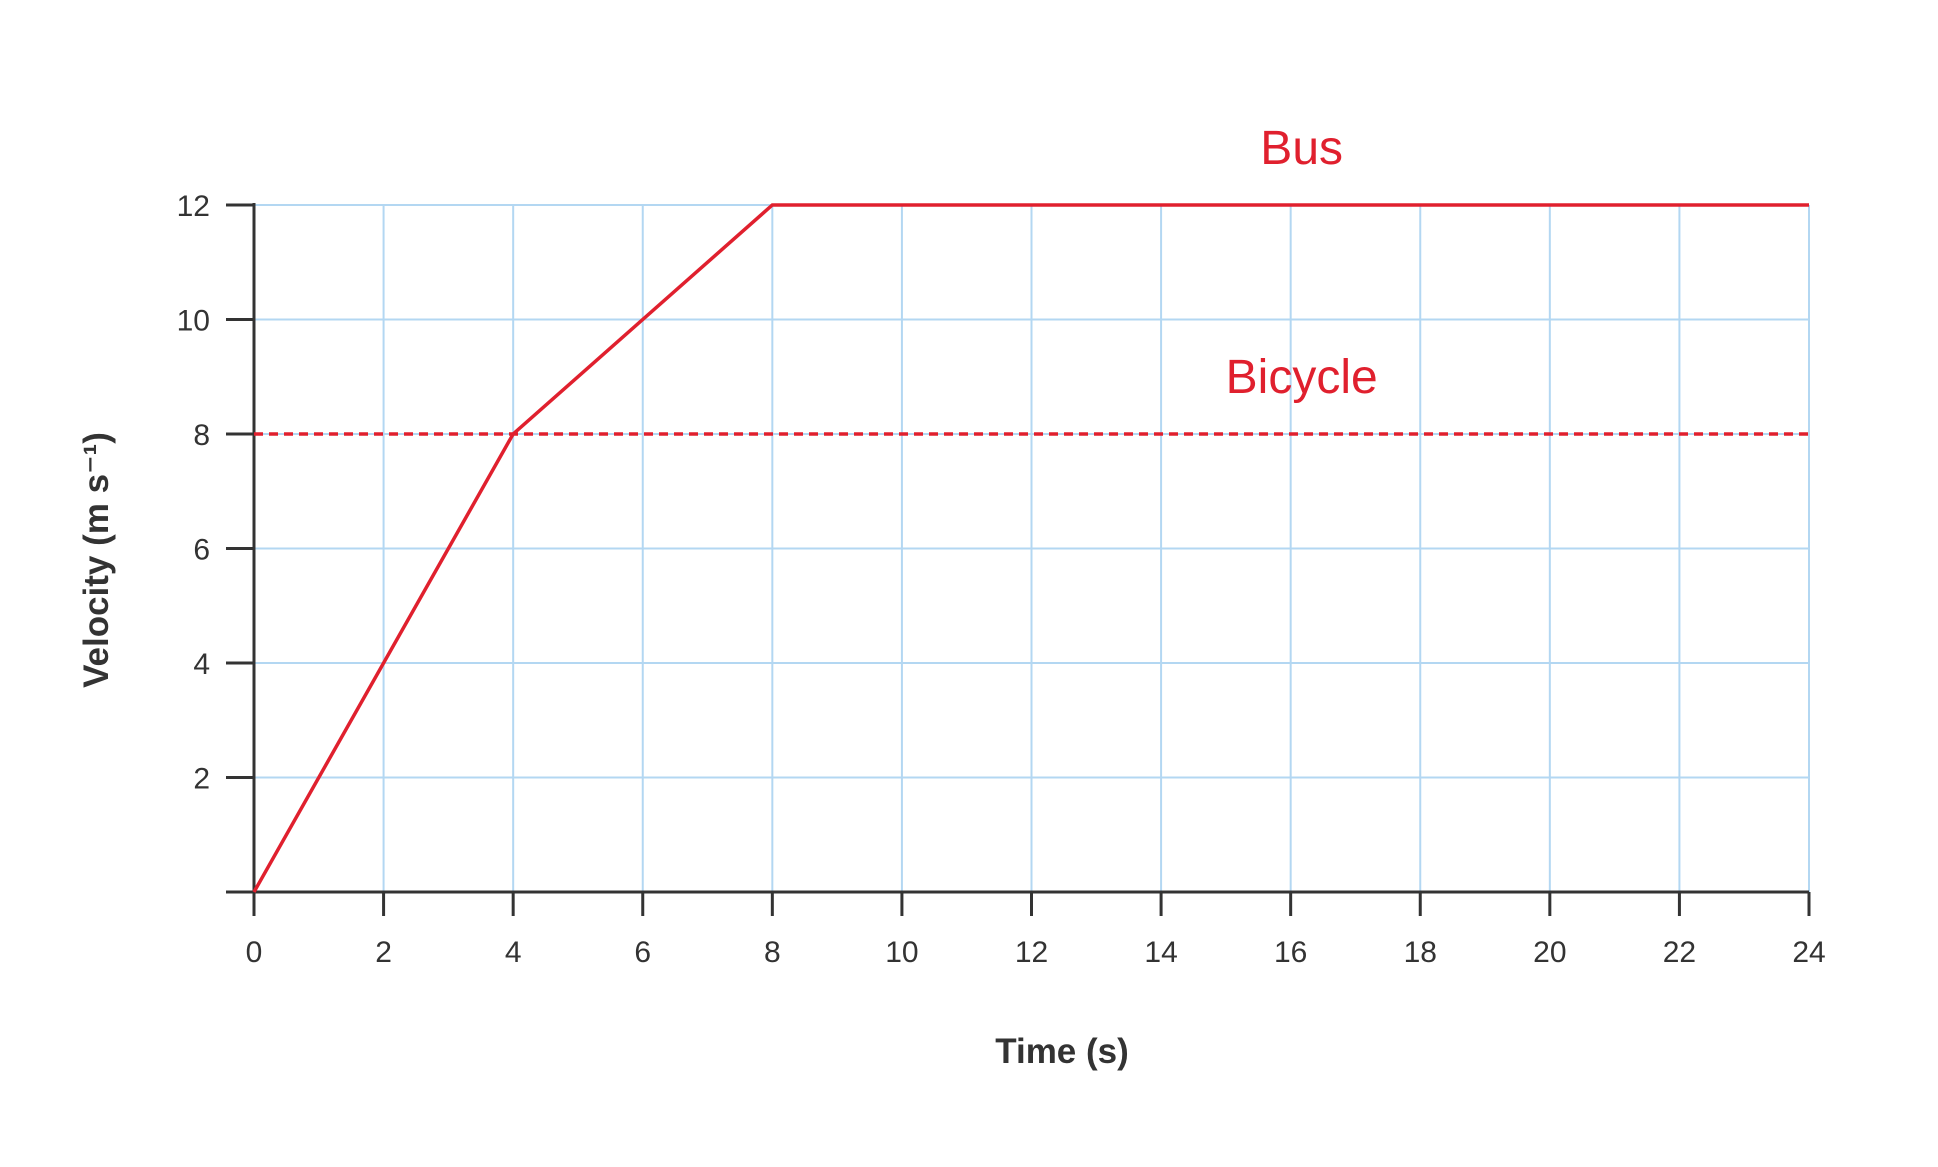 Image resolution: width=1938 pixels, height=1167 pixels. I want to click on x-tick-label-22: 22, so click(1679, 952).